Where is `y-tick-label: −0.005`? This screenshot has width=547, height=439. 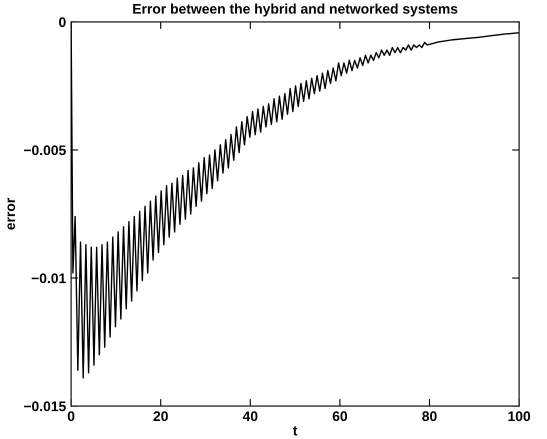 y-tick-label: −0.005 is located at coordinates (45, 150).